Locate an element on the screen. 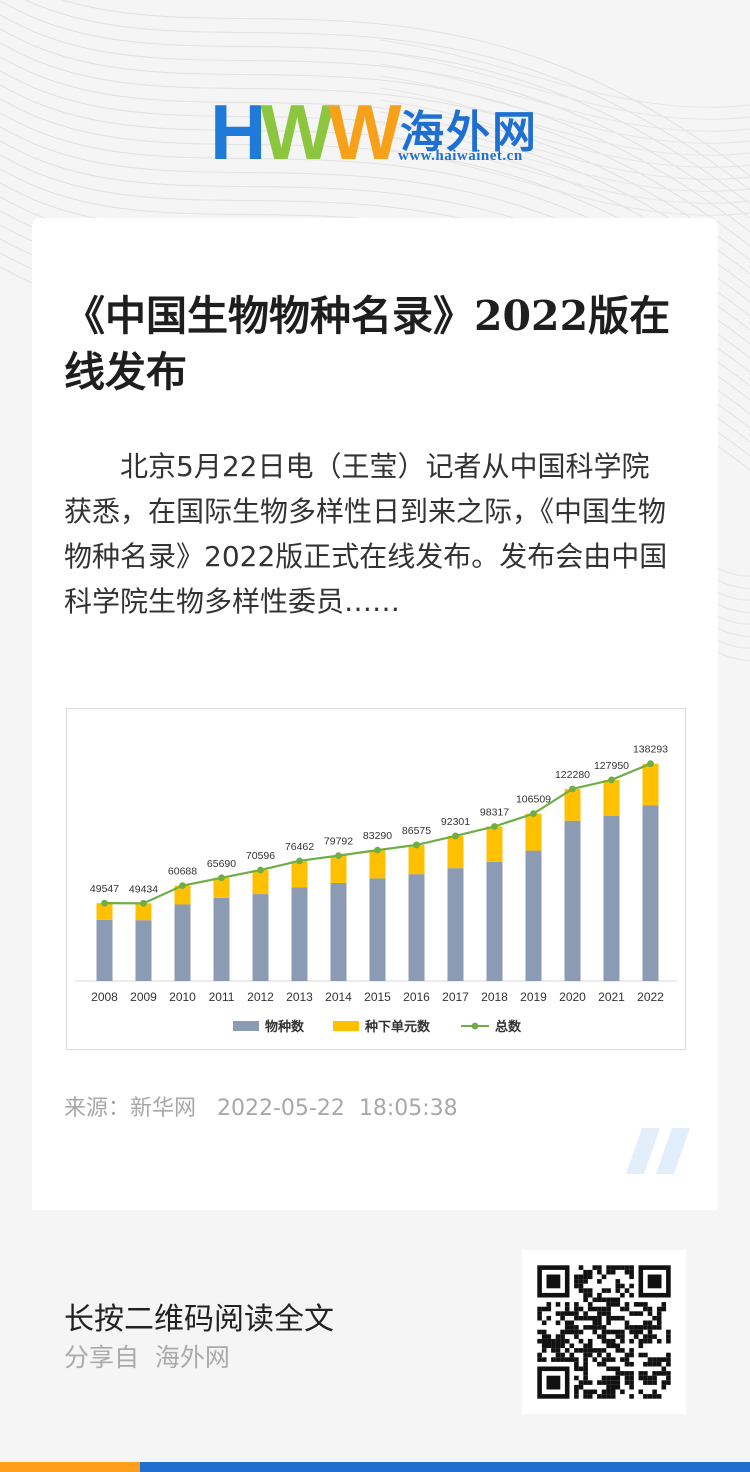 Image resolution: width=750 pixels, height=1472 pixels. bottom-color-bar is located at coordinates (375, 1467).